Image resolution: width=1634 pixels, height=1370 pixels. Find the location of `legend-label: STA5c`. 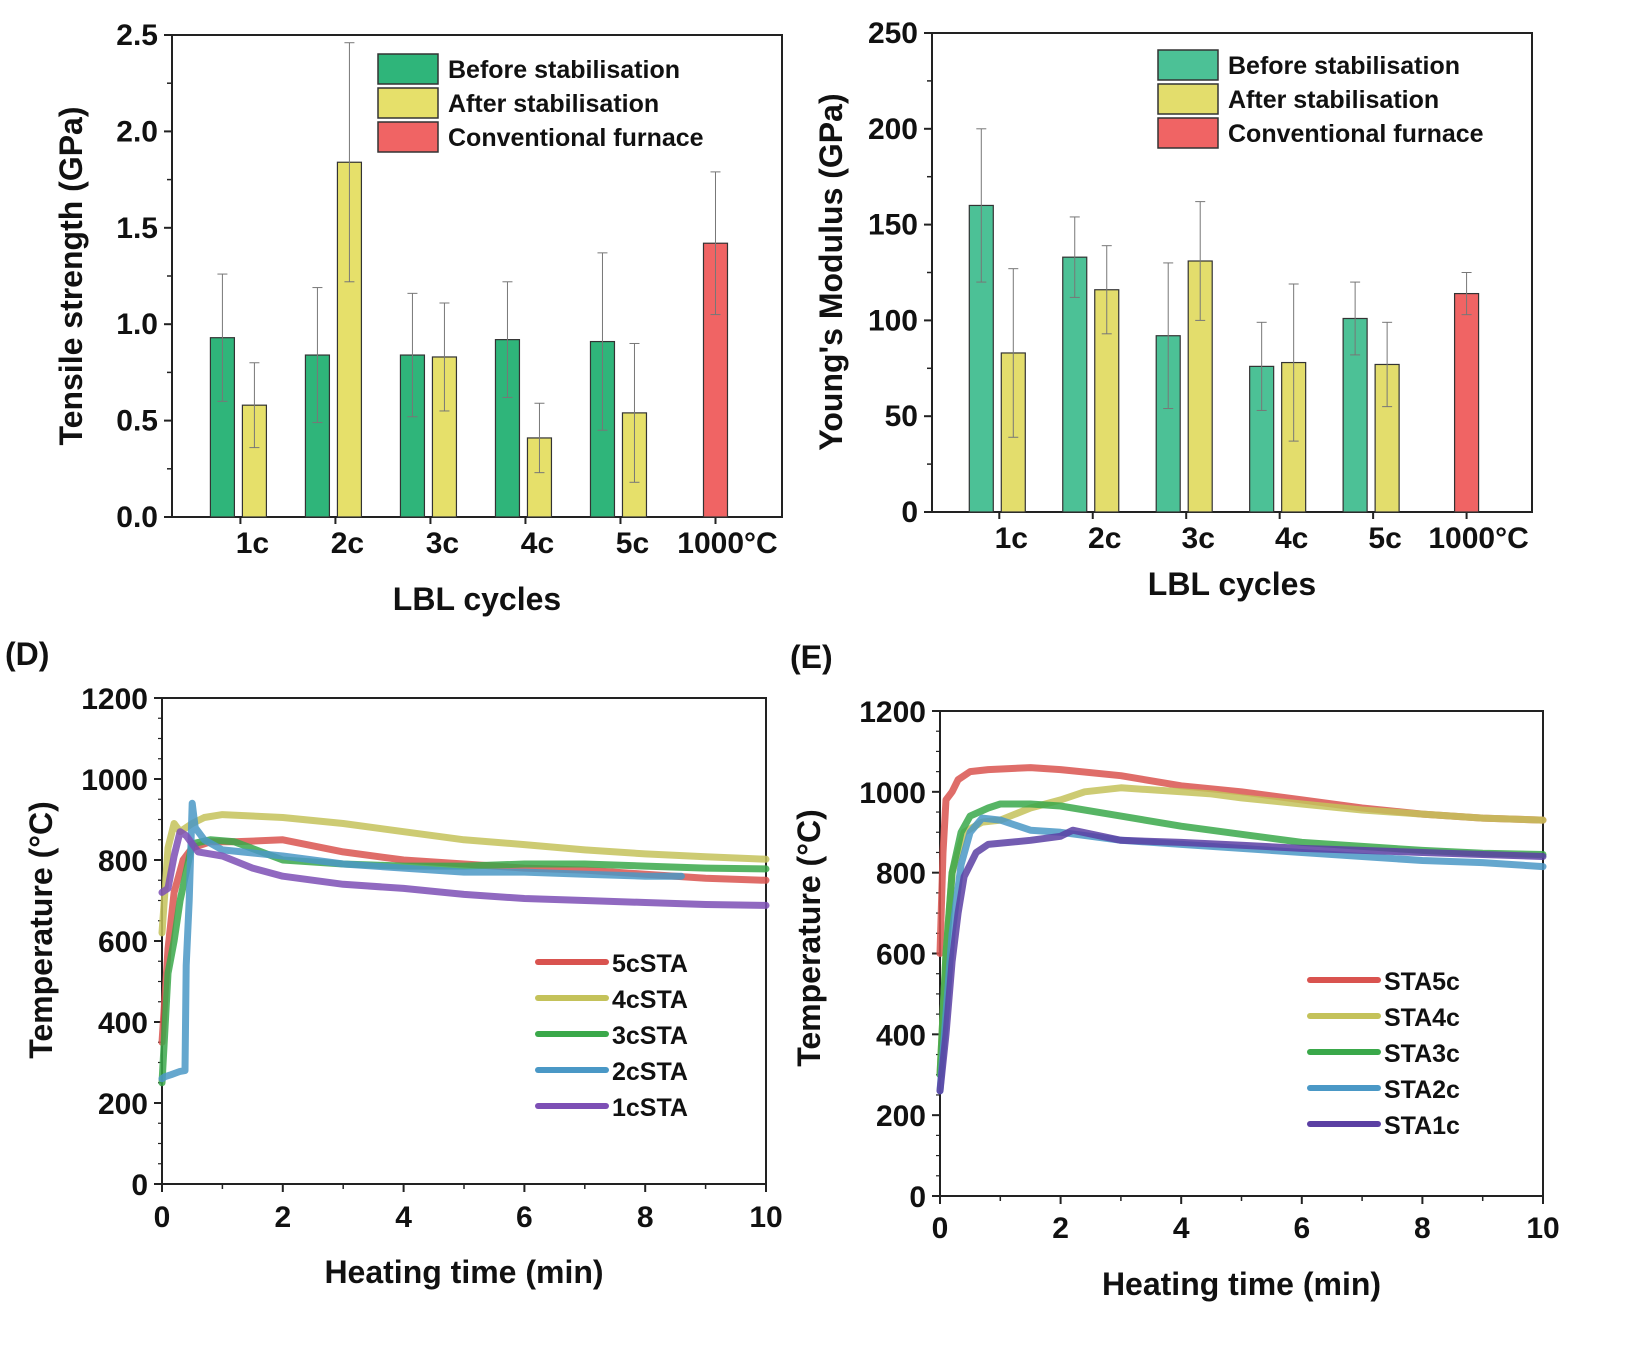

legend-label: STA5c is located at coordinates (1422, 982).